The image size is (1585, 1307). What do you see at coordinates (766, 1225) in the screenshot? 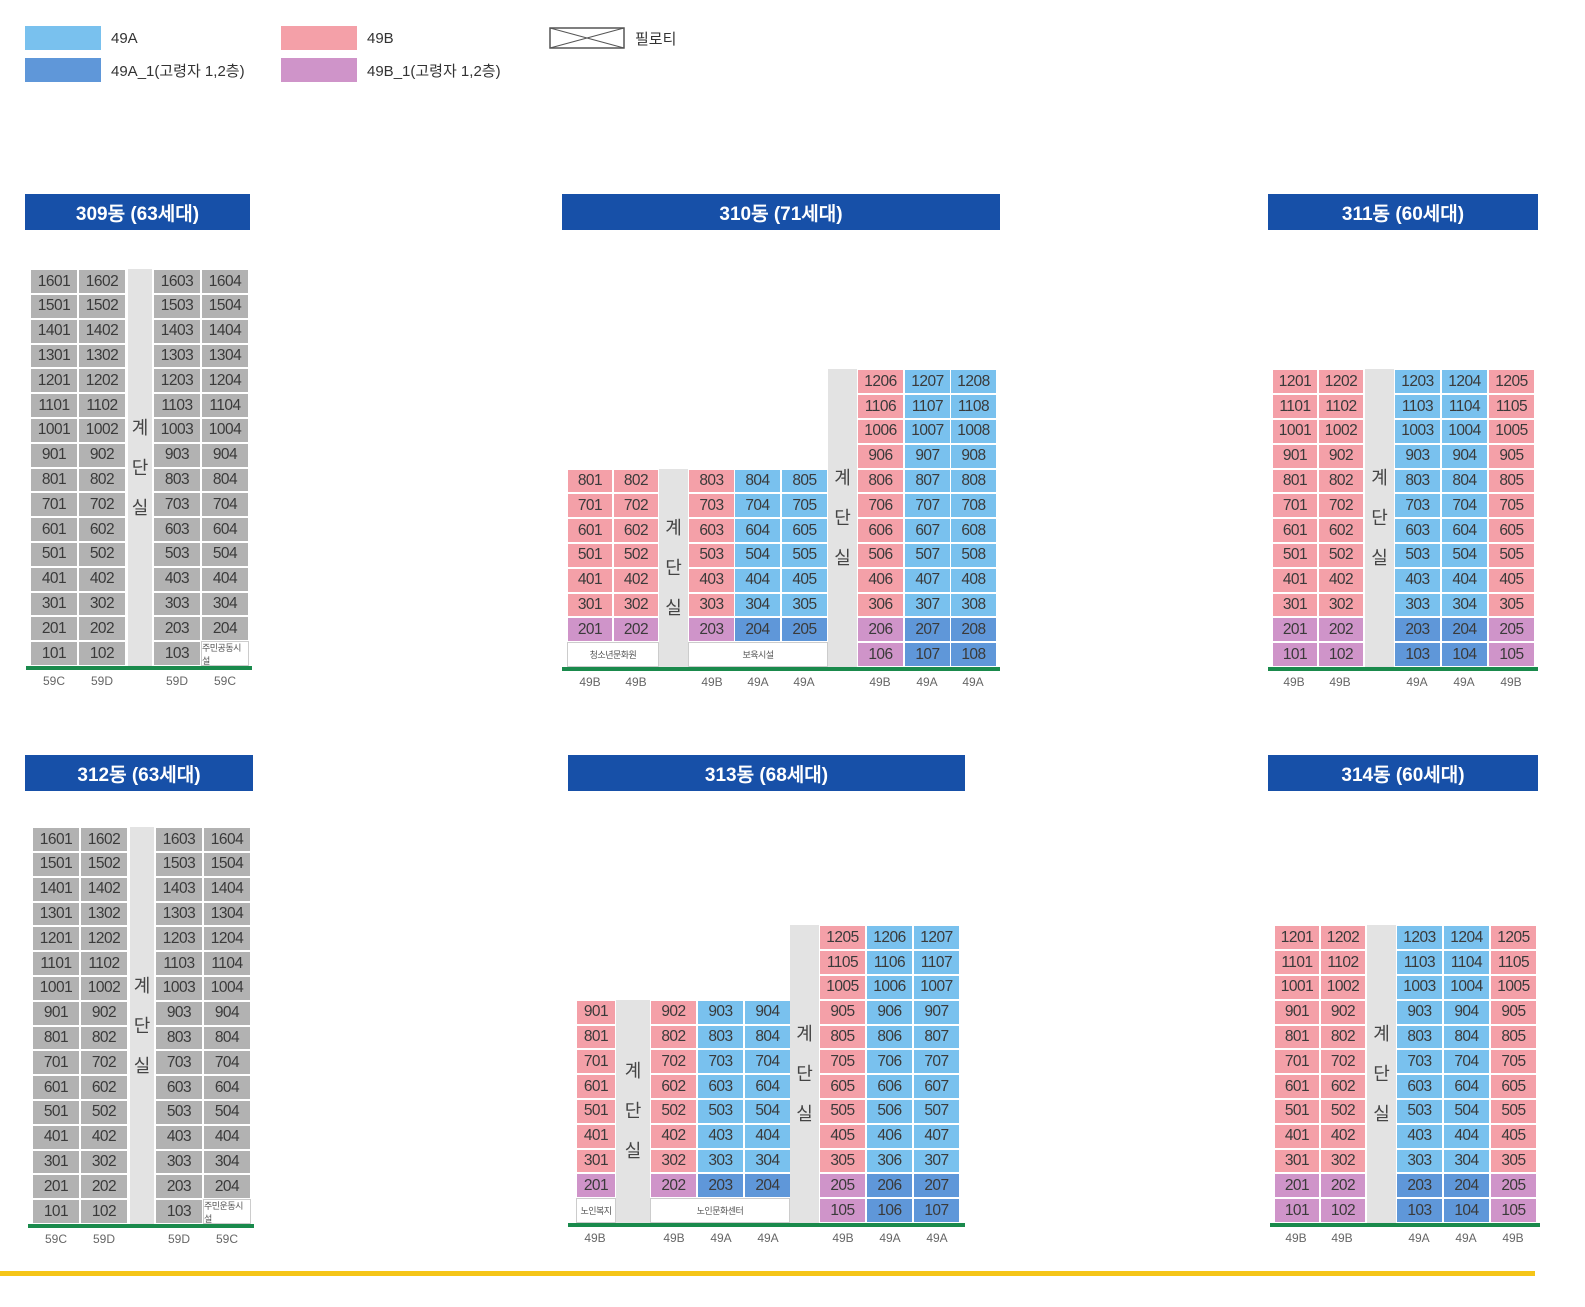
I see `ground-line` at bounding box center [766, 1225].